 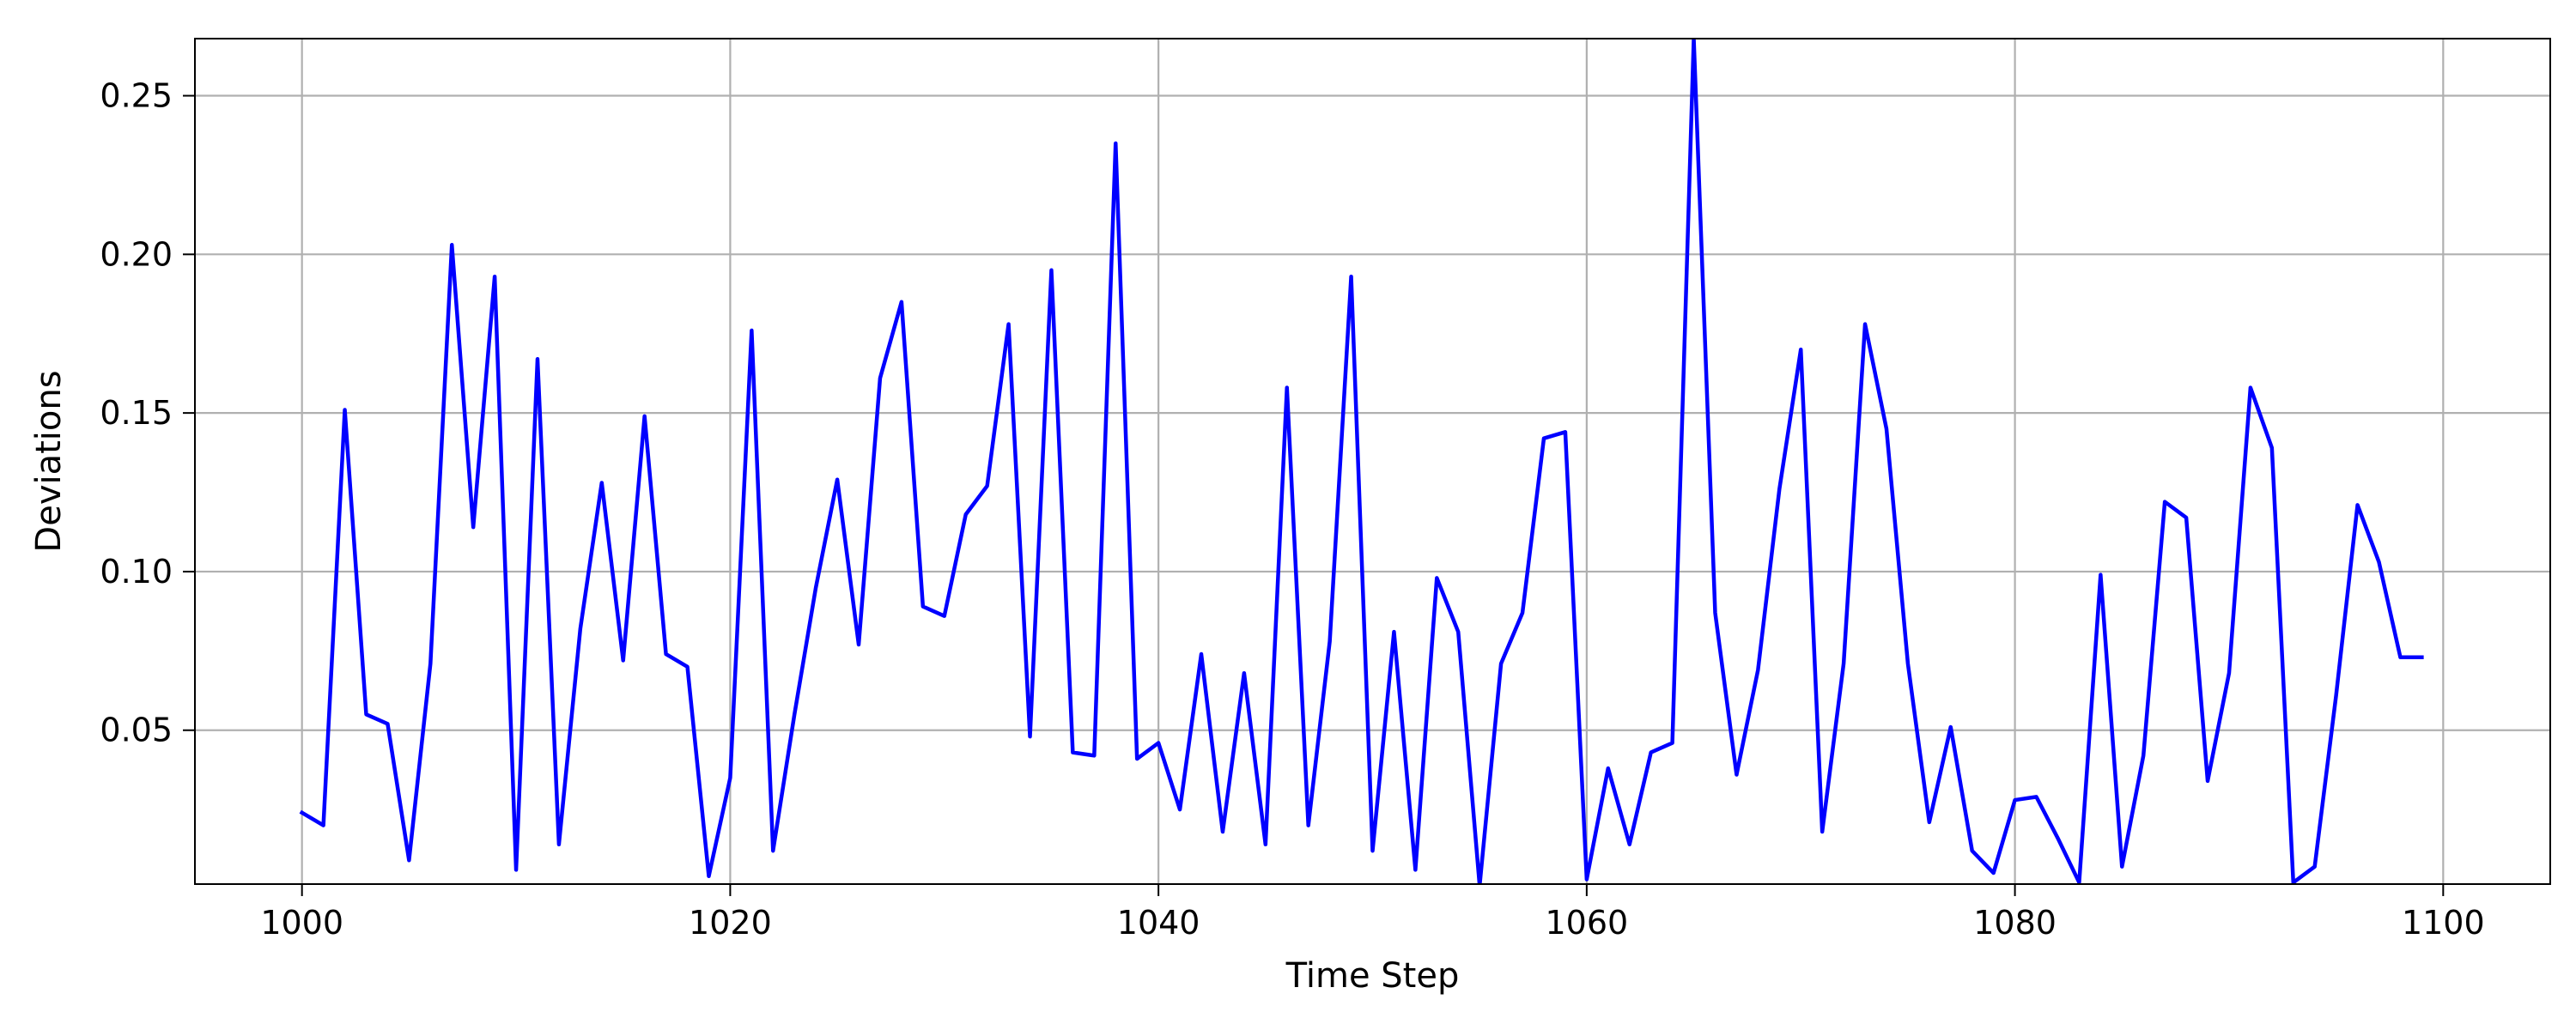 I want to click on y-tick-label: 0.25, so click(x=137, y=96).